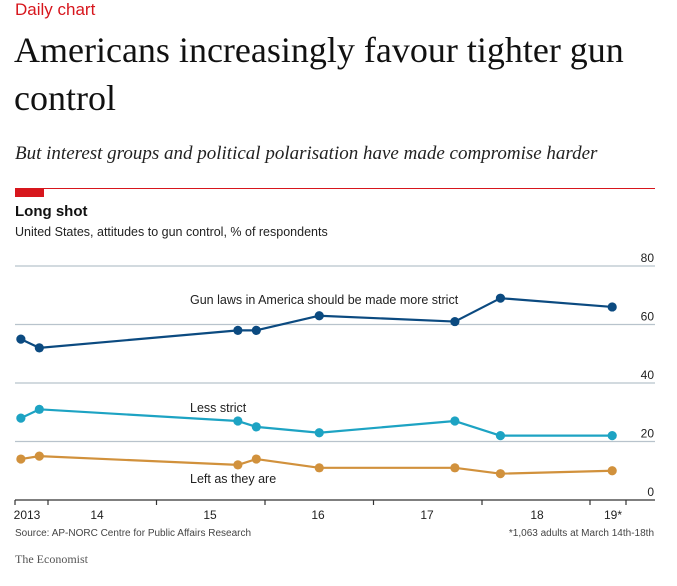 Image resolution: width=677 pixels, height=586 pixels. Describe the element at coordinates (97, 515) in the screenshot. I see `x-tick-label: 14` at that location.